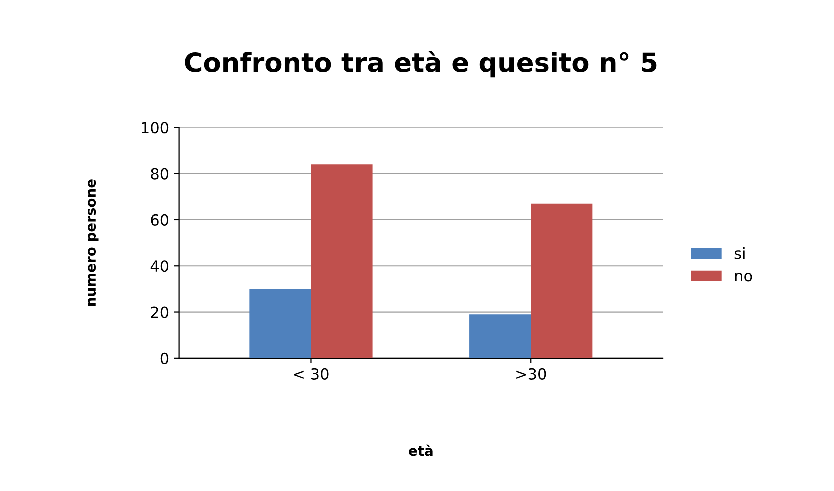 Image resolution: width=834 pixels, height=491 pixels. What do you see at coordinates (311, 374) in the screenshot?
I see `x-tick-label: < 30` at bounding box center [311, 374].